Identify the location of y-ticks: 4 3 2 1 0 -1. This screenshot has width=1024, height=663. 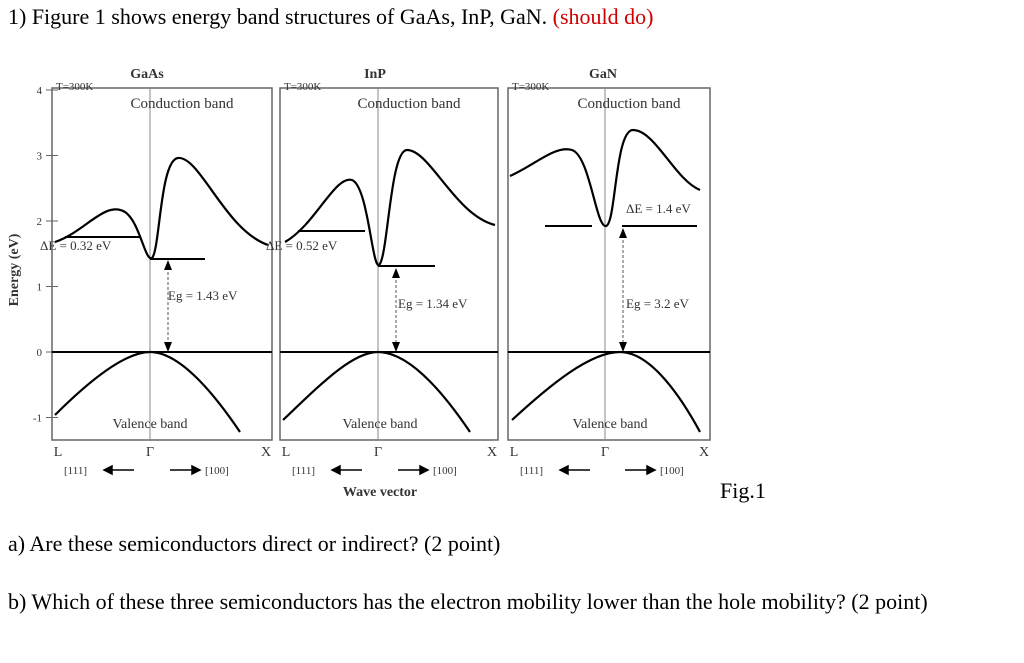
(45, 255).